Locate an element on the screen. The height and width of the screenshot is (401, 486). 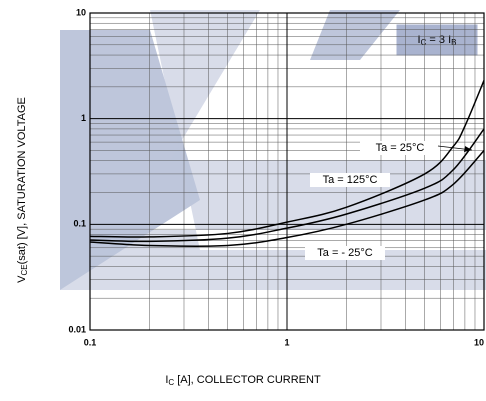
y-tick-label: 0.1 is located at coordinates (79, 224).